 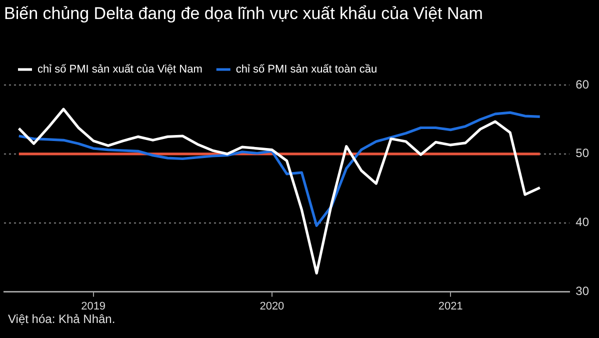 What do you see at coordinates (62, 319) in the screenshot?
I see `text: Việt hóa: Khả Nhân.` at bounding box center [62, 319].